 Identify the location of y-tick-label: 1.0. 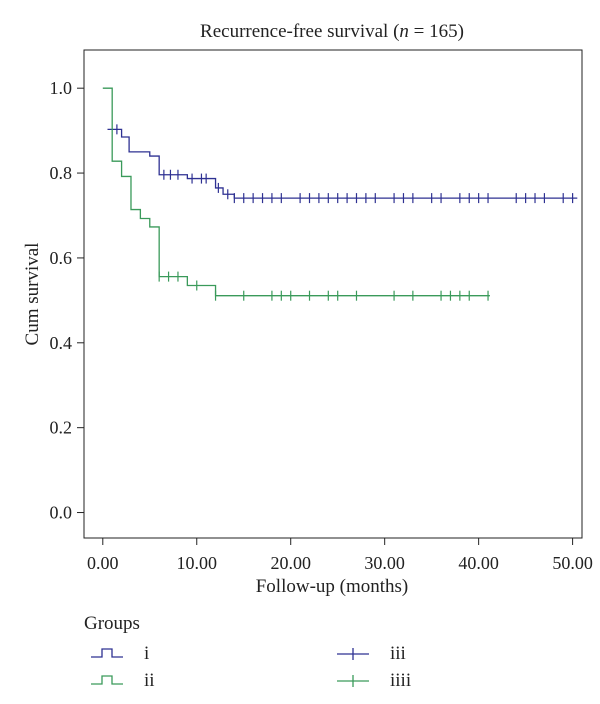
(61, 88).